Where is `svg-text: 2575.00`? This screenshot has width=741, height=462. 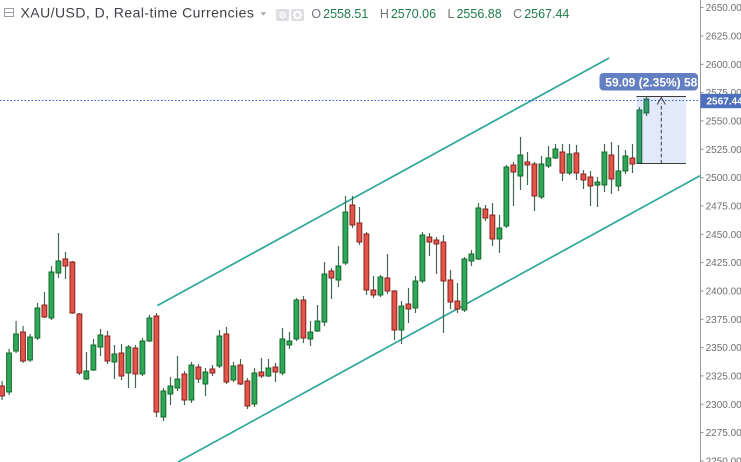
svg-text: 2575.00 is located at coordinates (723, 93).